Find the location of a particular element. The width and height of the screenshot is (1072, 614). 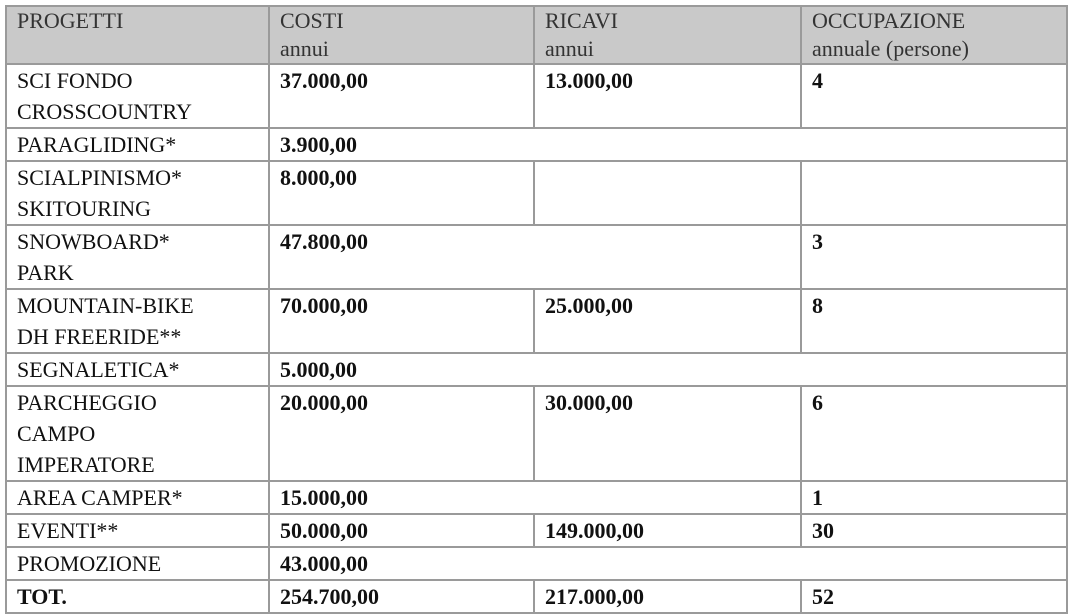

header-cell: COSTI annui is located at coordinates (401, 35).